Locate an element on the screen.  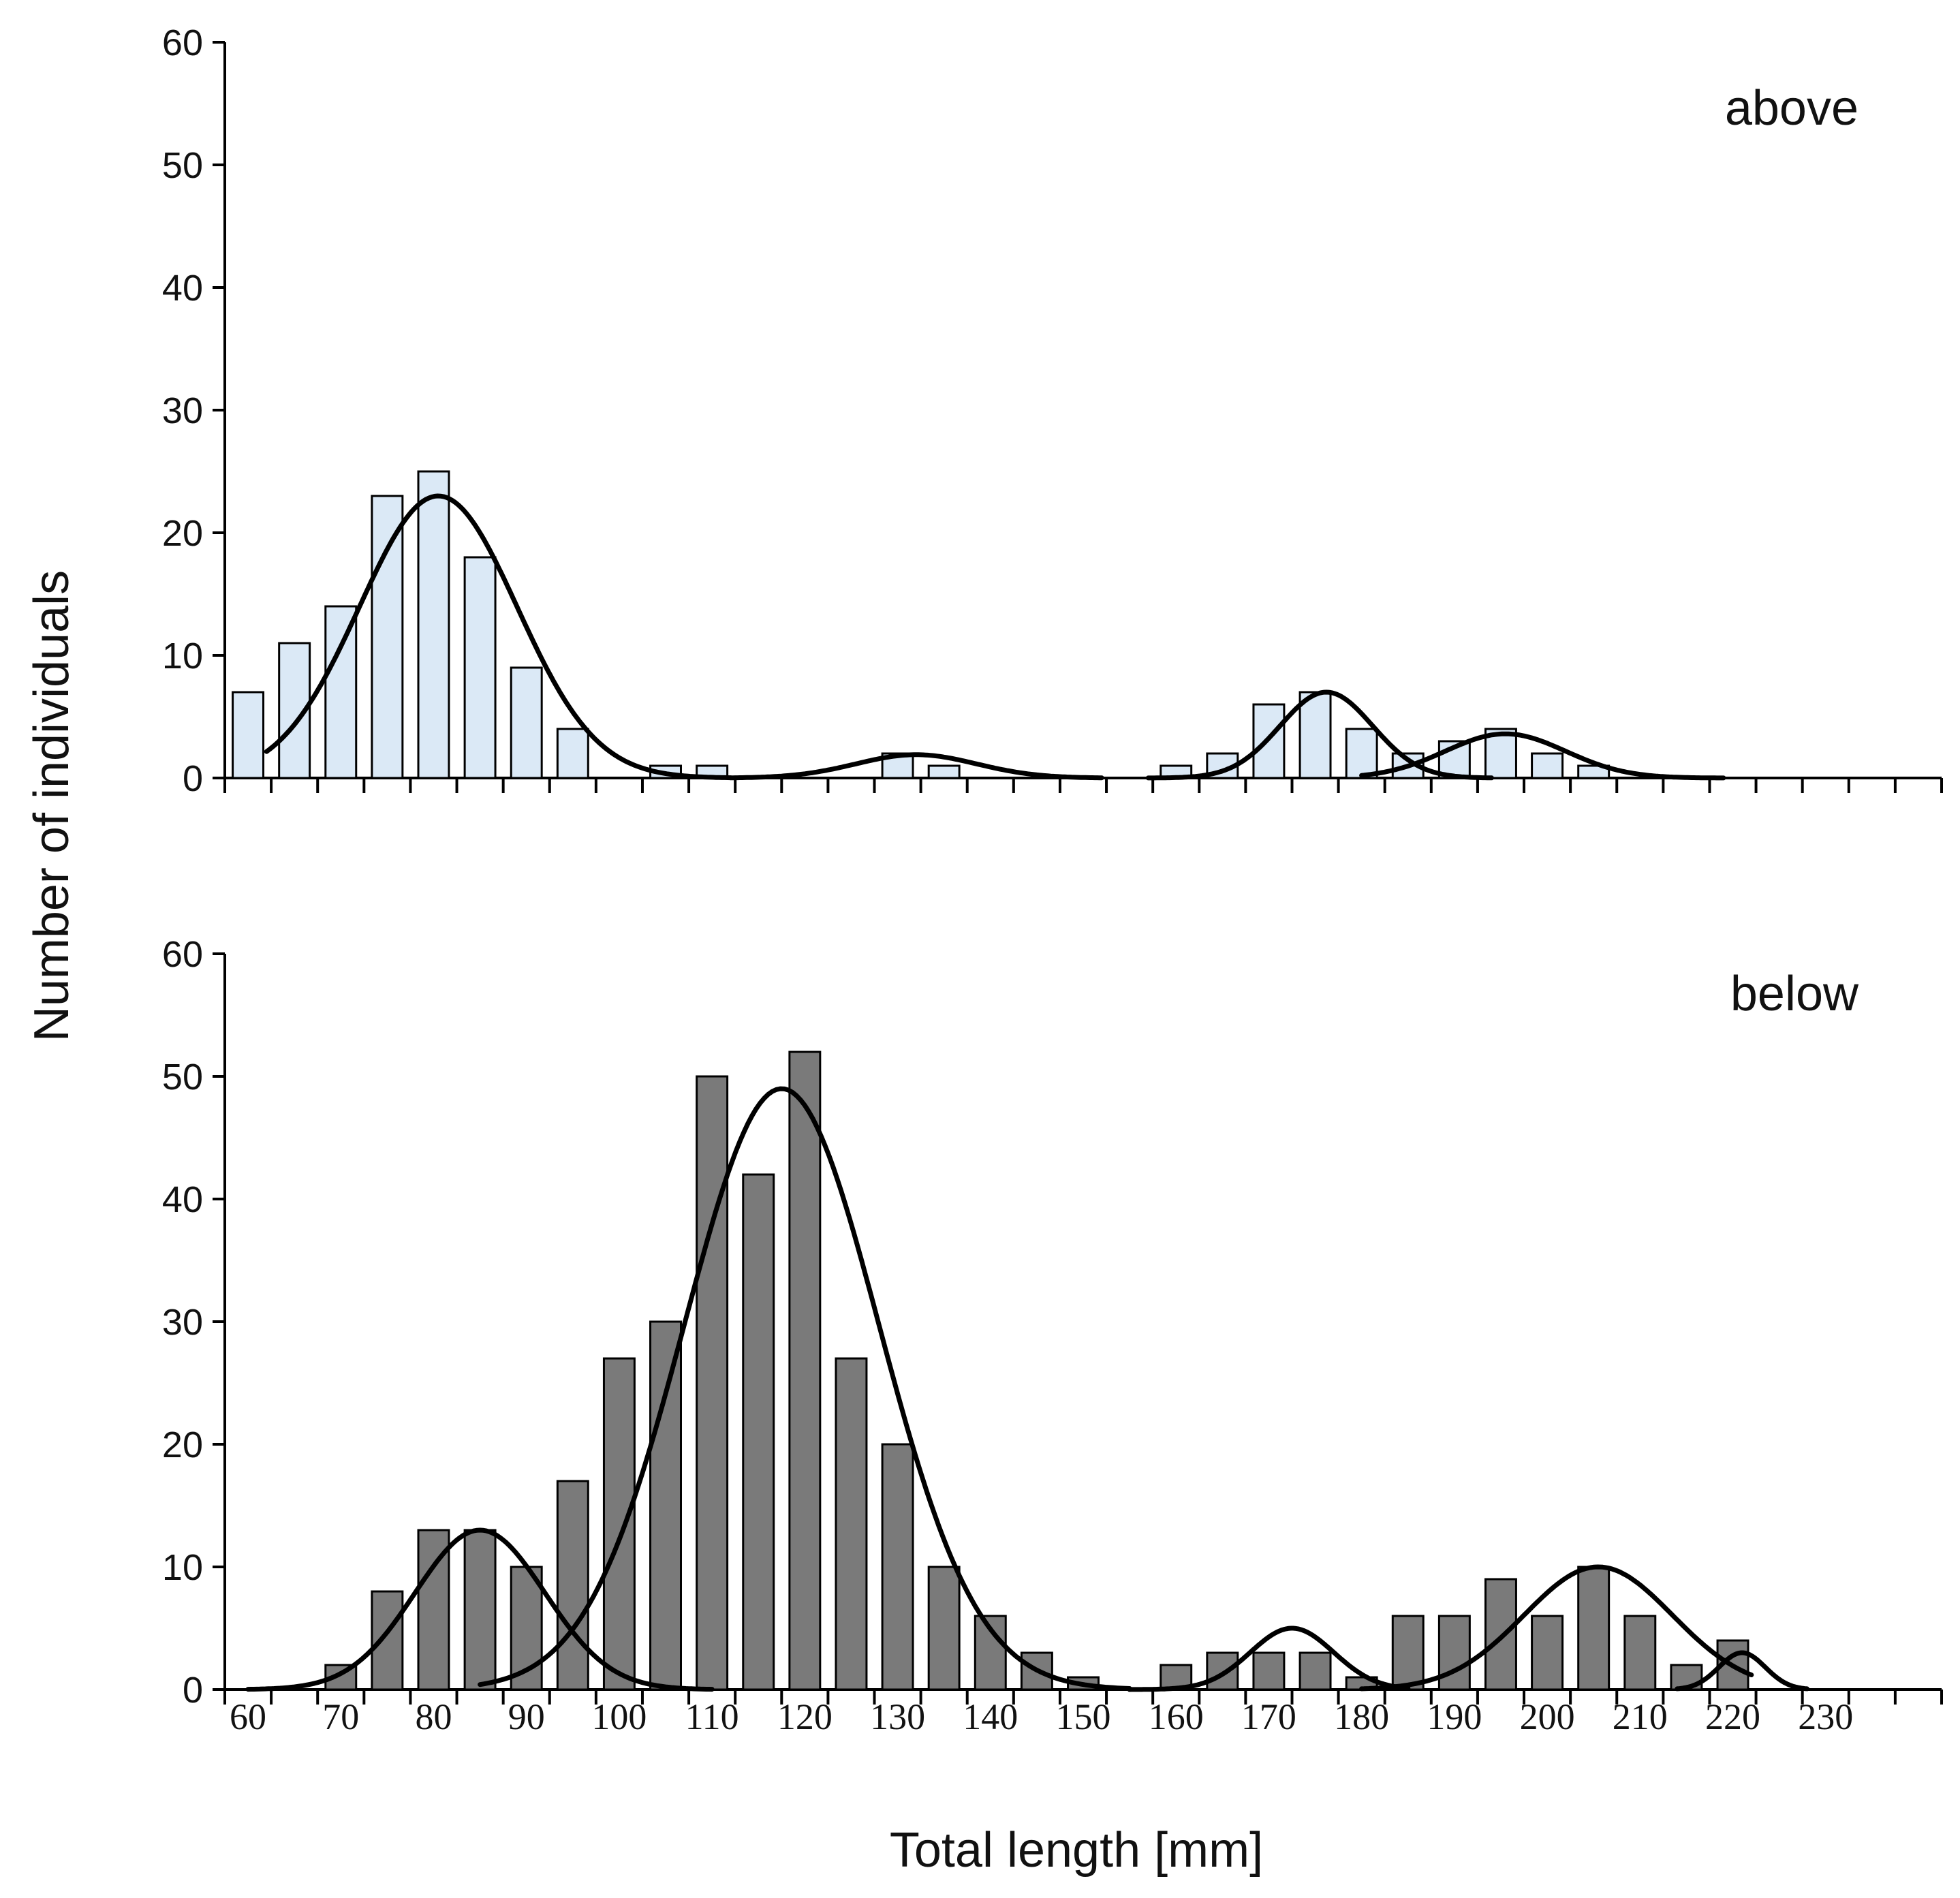
x-tick-label: 100 is located at coordinates (619, 1716).